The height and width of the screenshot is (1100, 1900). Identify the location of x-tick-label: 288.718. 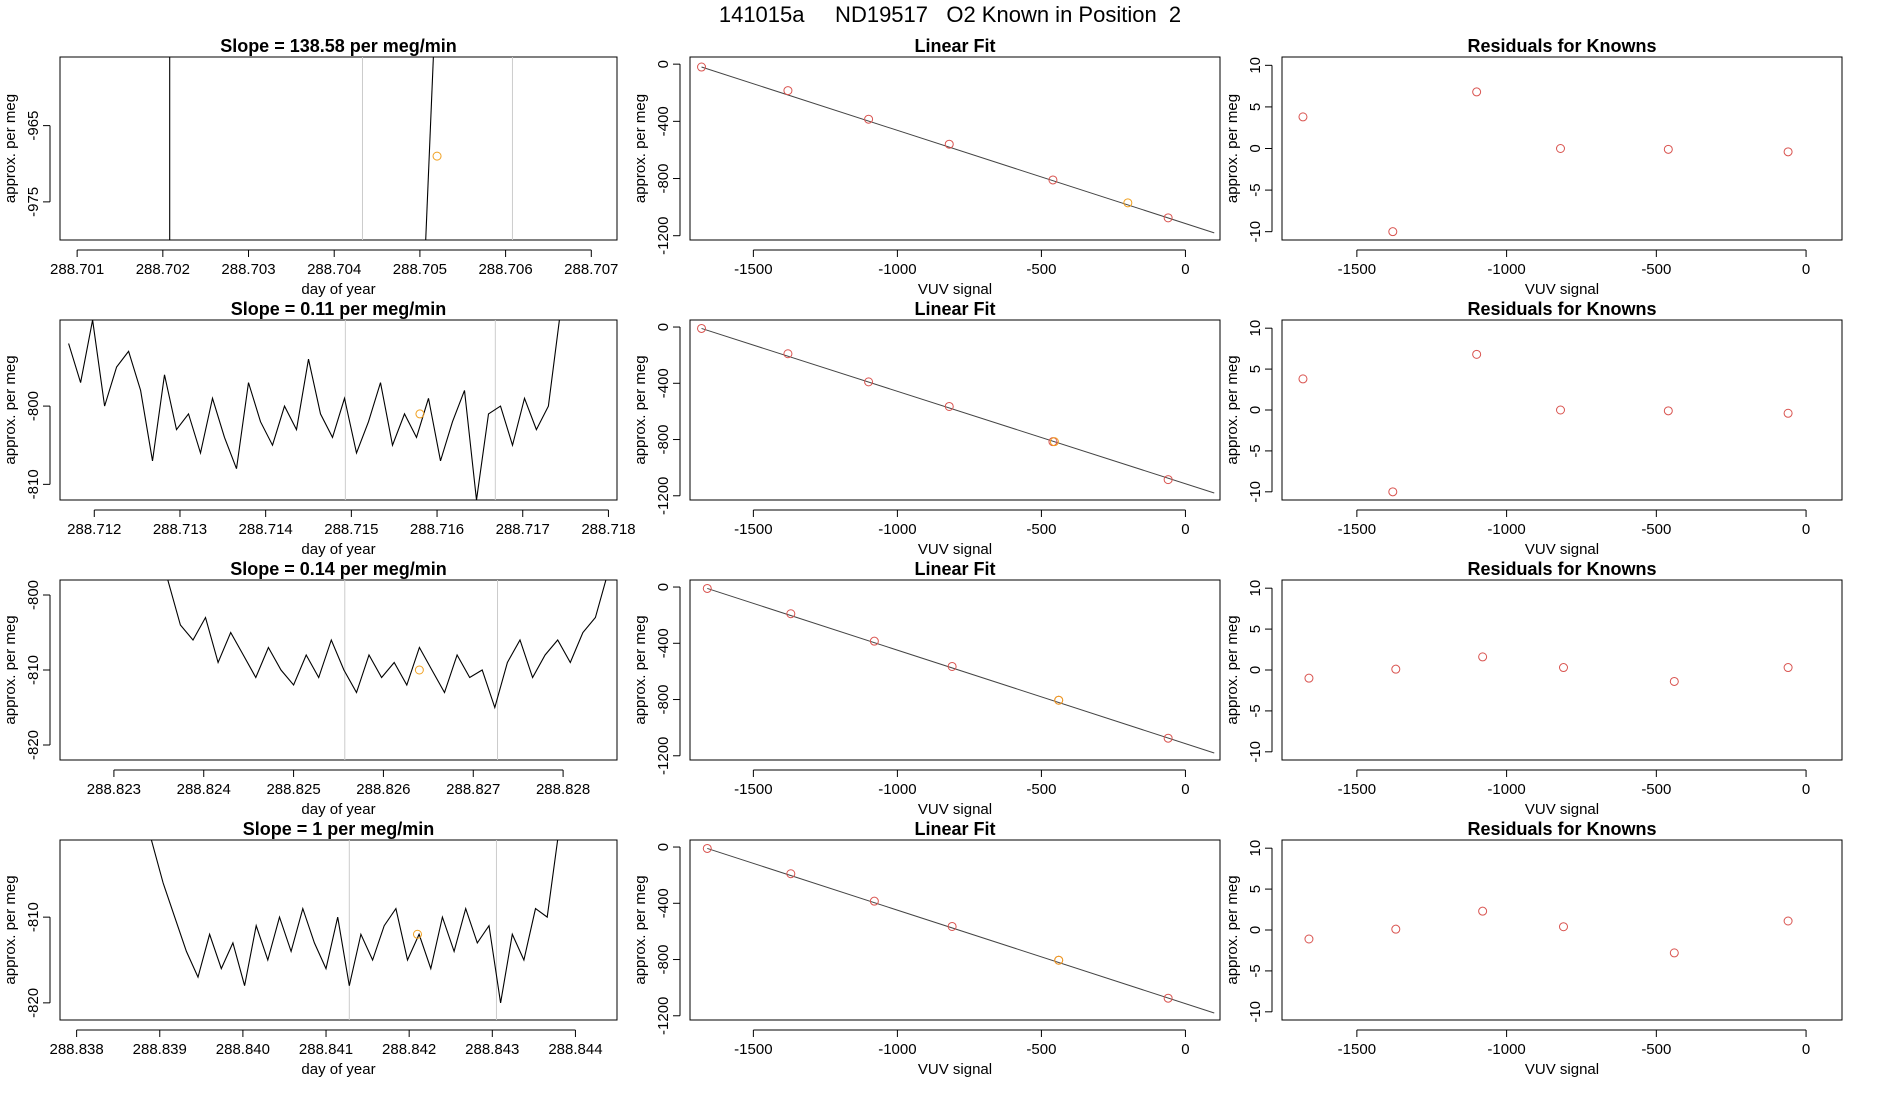
(608, 529).